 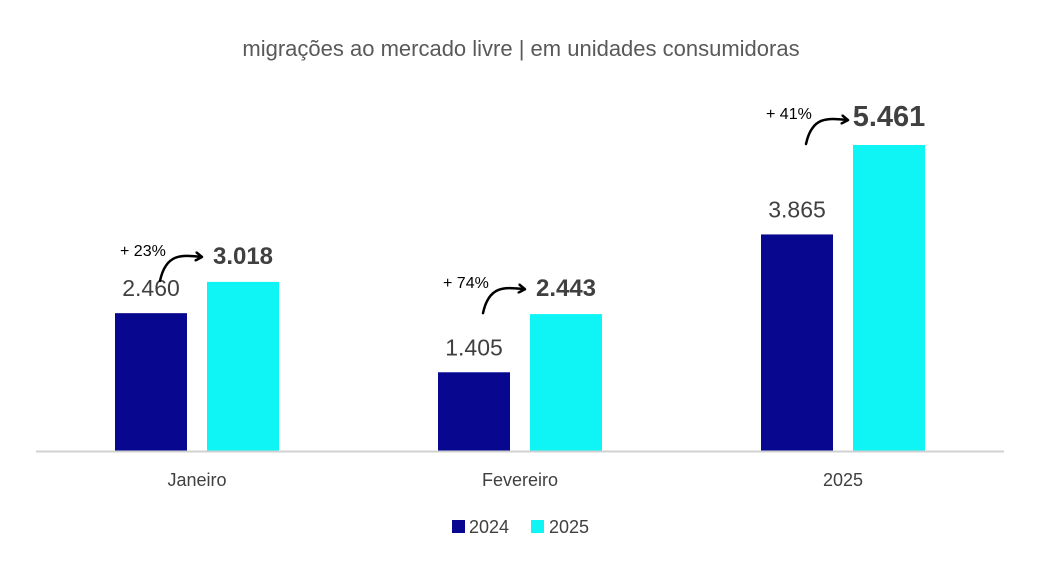 What do you see at coordinates (520, 480) in the screenshot?
I see `category-label-fevereiro: Fevereiro` at bounding box center [520, 480].